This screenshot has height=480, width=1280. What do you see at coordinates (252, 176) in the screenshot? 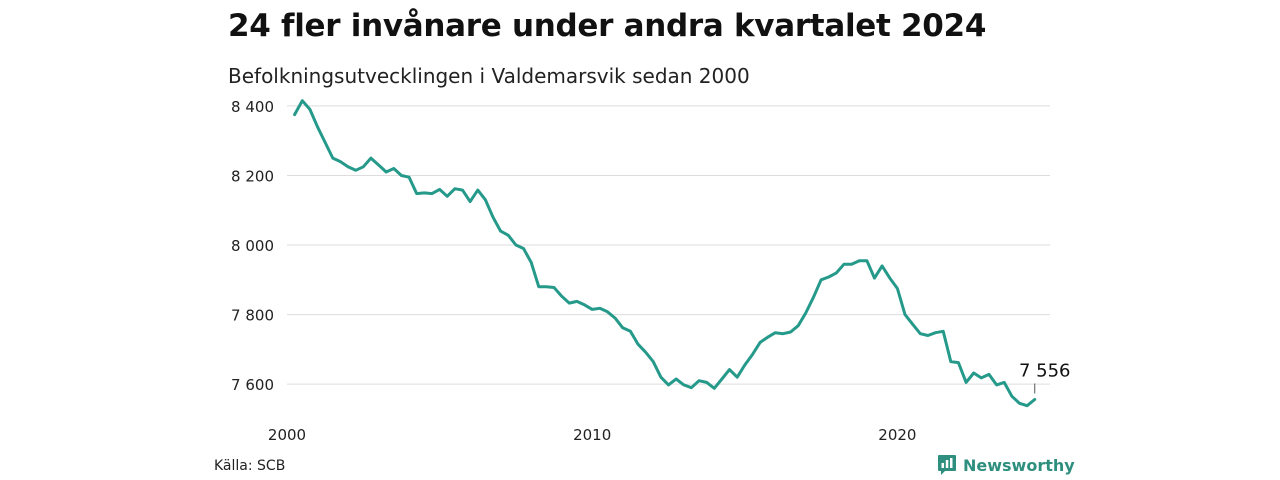
I see `y-tick-label: 8 200` at bounding box center [252, 176].